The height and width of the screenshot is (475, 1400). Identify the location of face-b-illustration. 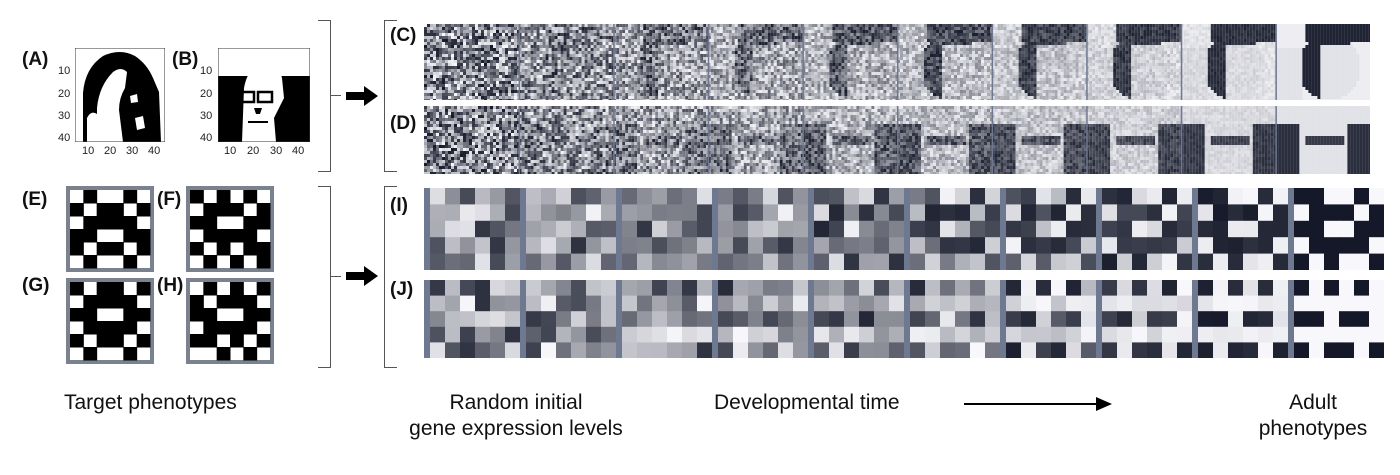
(264, 95).